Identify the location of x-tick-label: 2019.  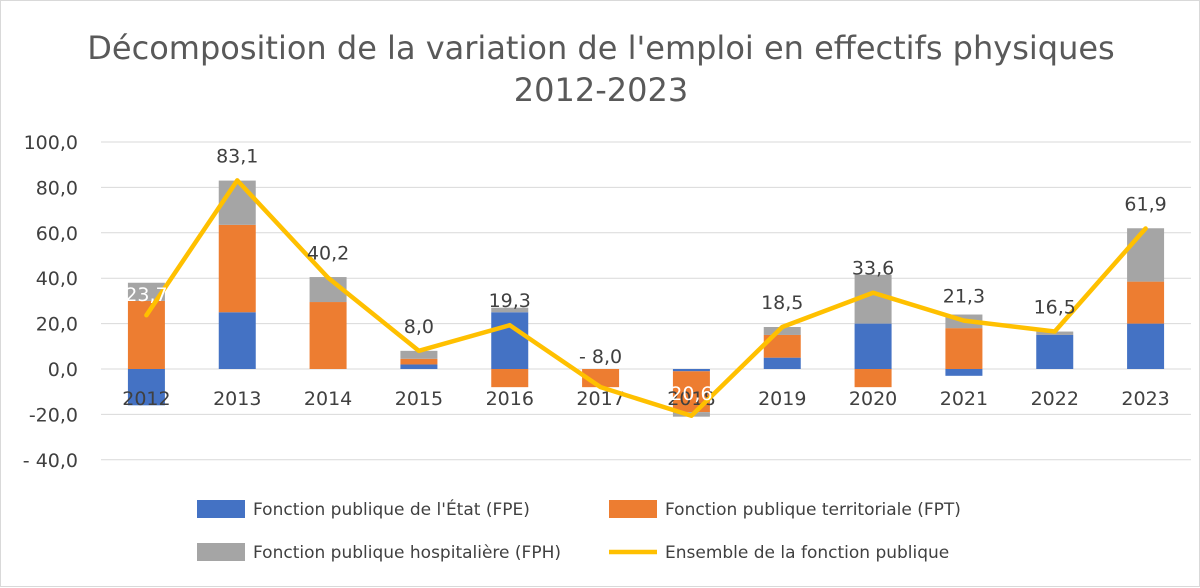
(782, 399).